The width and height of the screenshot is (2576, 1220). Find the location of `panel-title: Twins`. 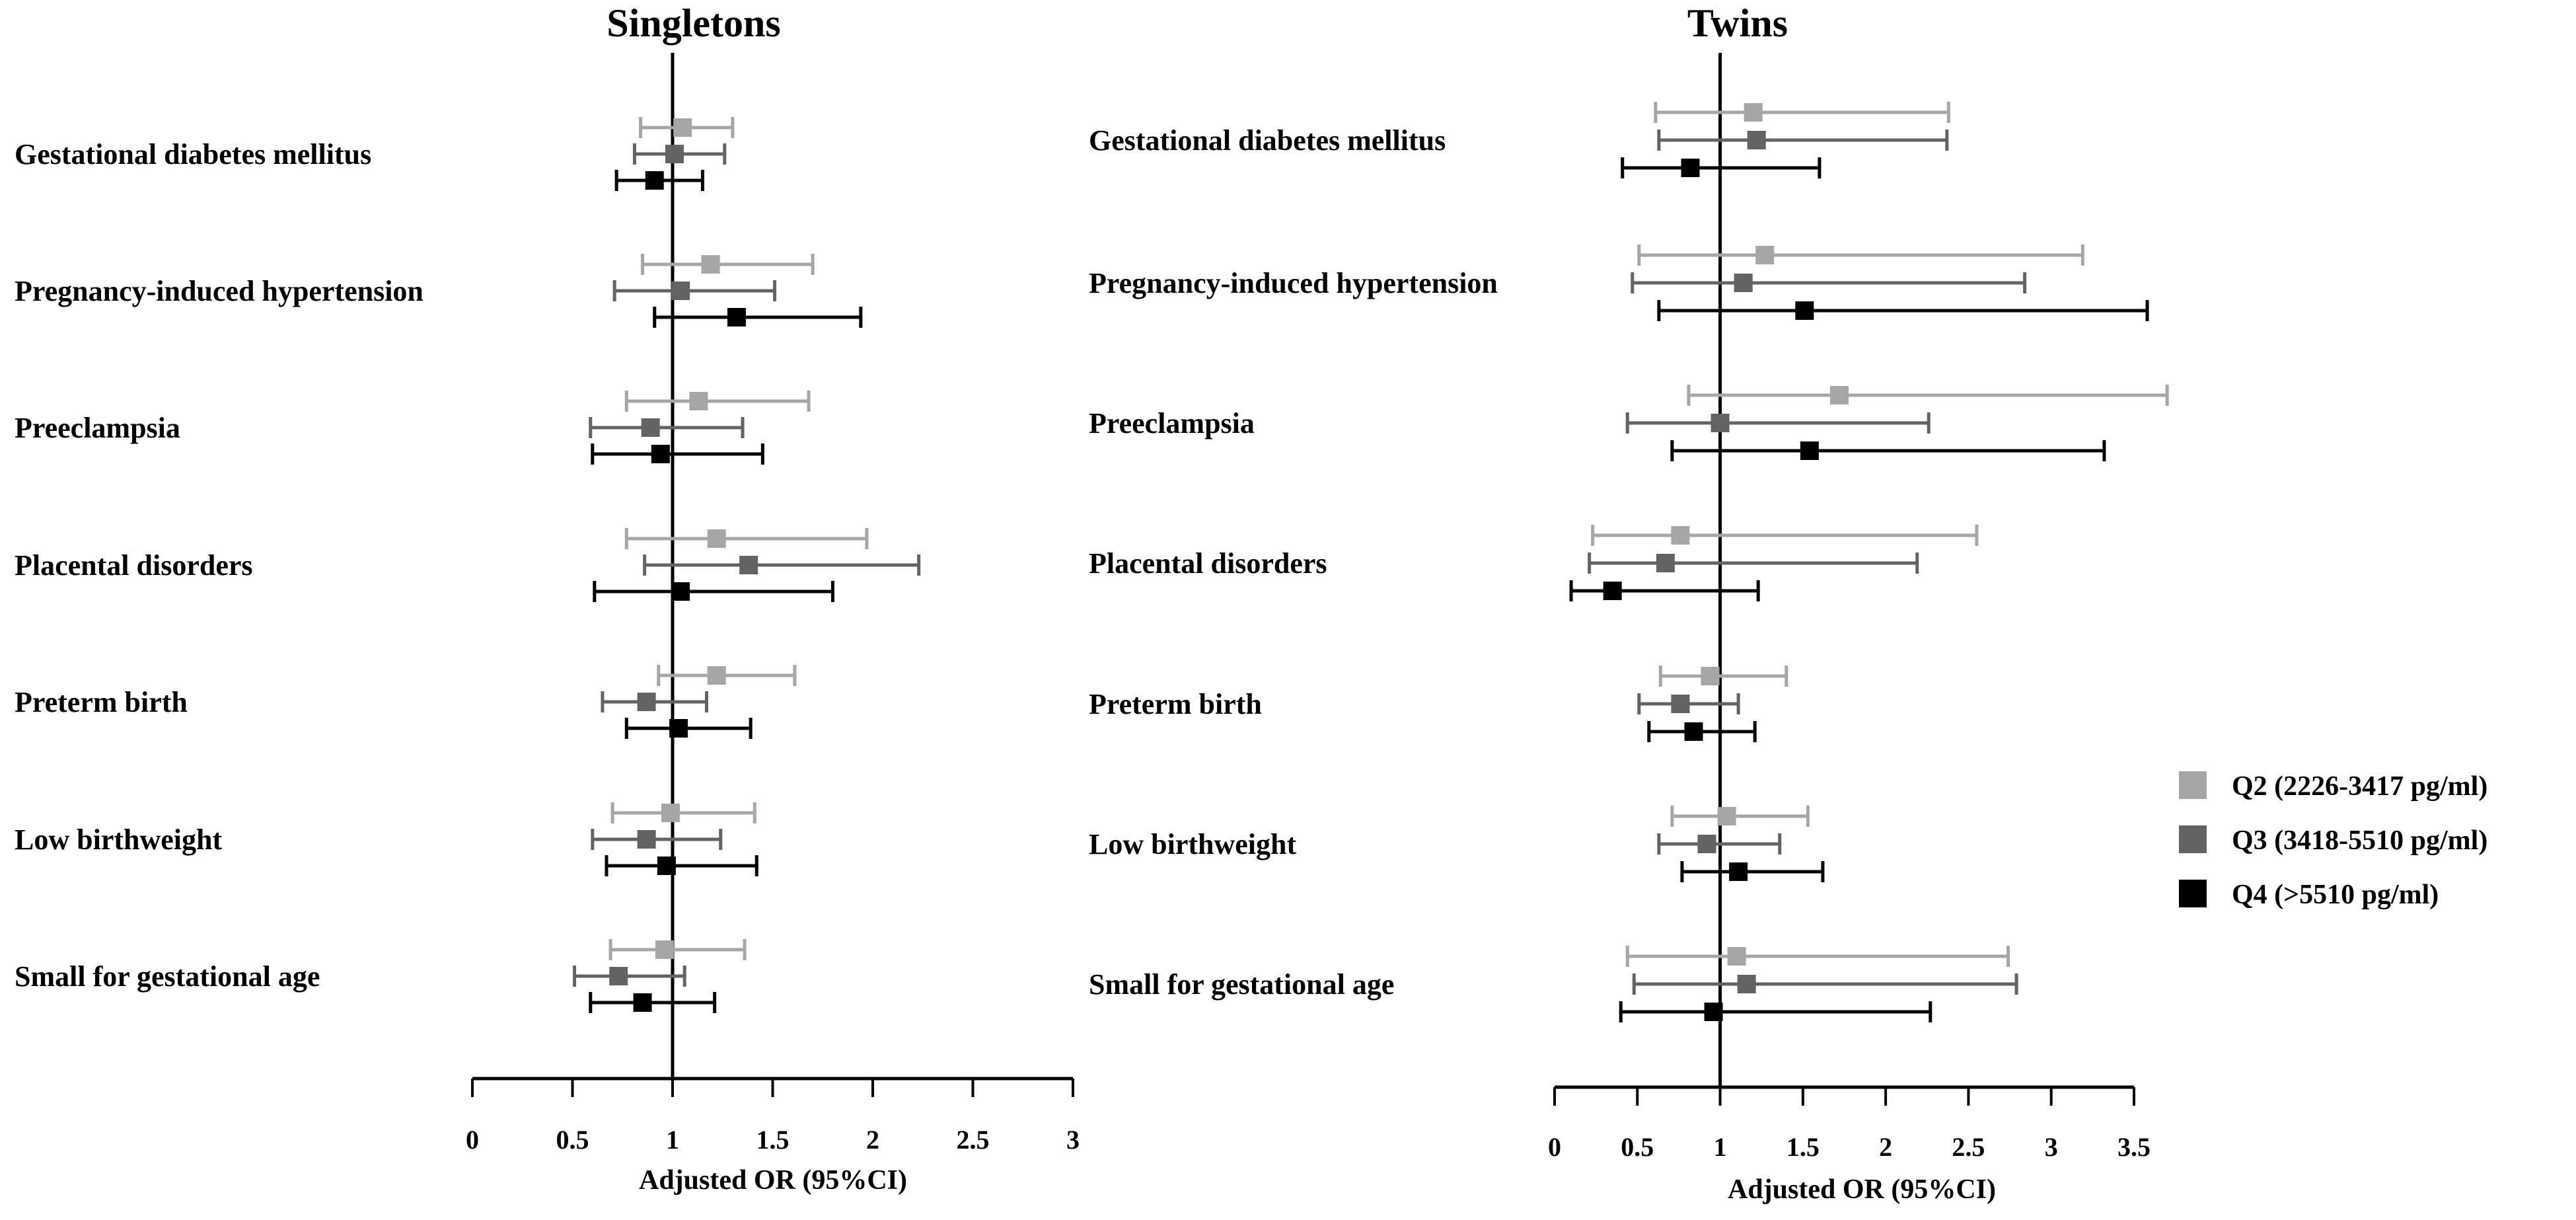

panel-title: Twins is located at coordinates (1737, 23).